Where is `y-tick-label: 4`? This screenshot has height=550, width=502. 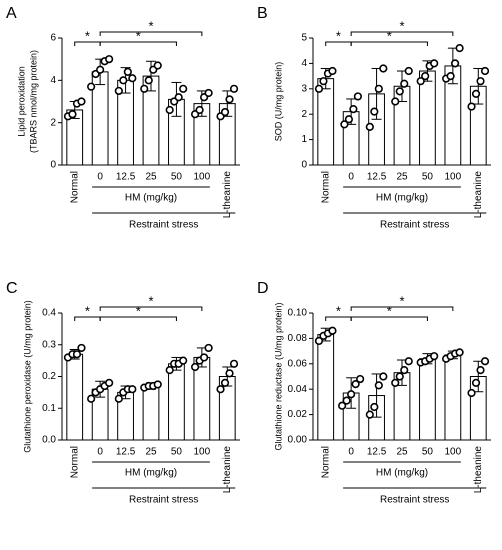 y-tick-label: 4 is located at coordinates (304, 63).